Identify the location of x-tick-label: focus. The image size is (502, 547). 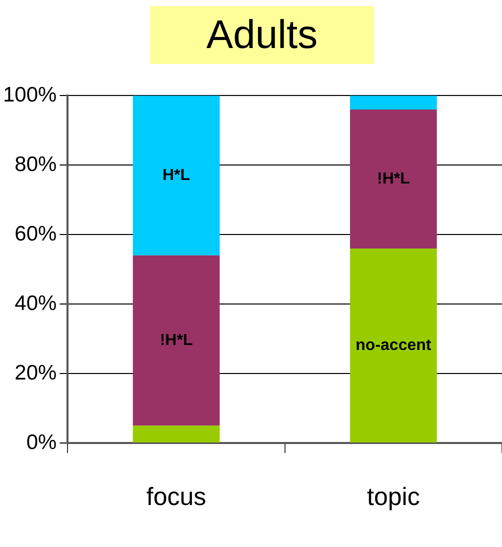
(176, 496).